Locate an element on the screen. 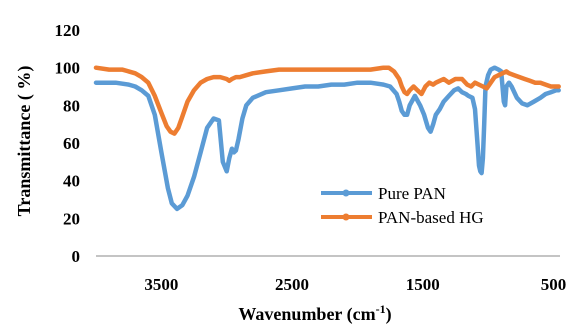  legend: Pure PAN PAN-based HG is located at coordinates (402, 205).